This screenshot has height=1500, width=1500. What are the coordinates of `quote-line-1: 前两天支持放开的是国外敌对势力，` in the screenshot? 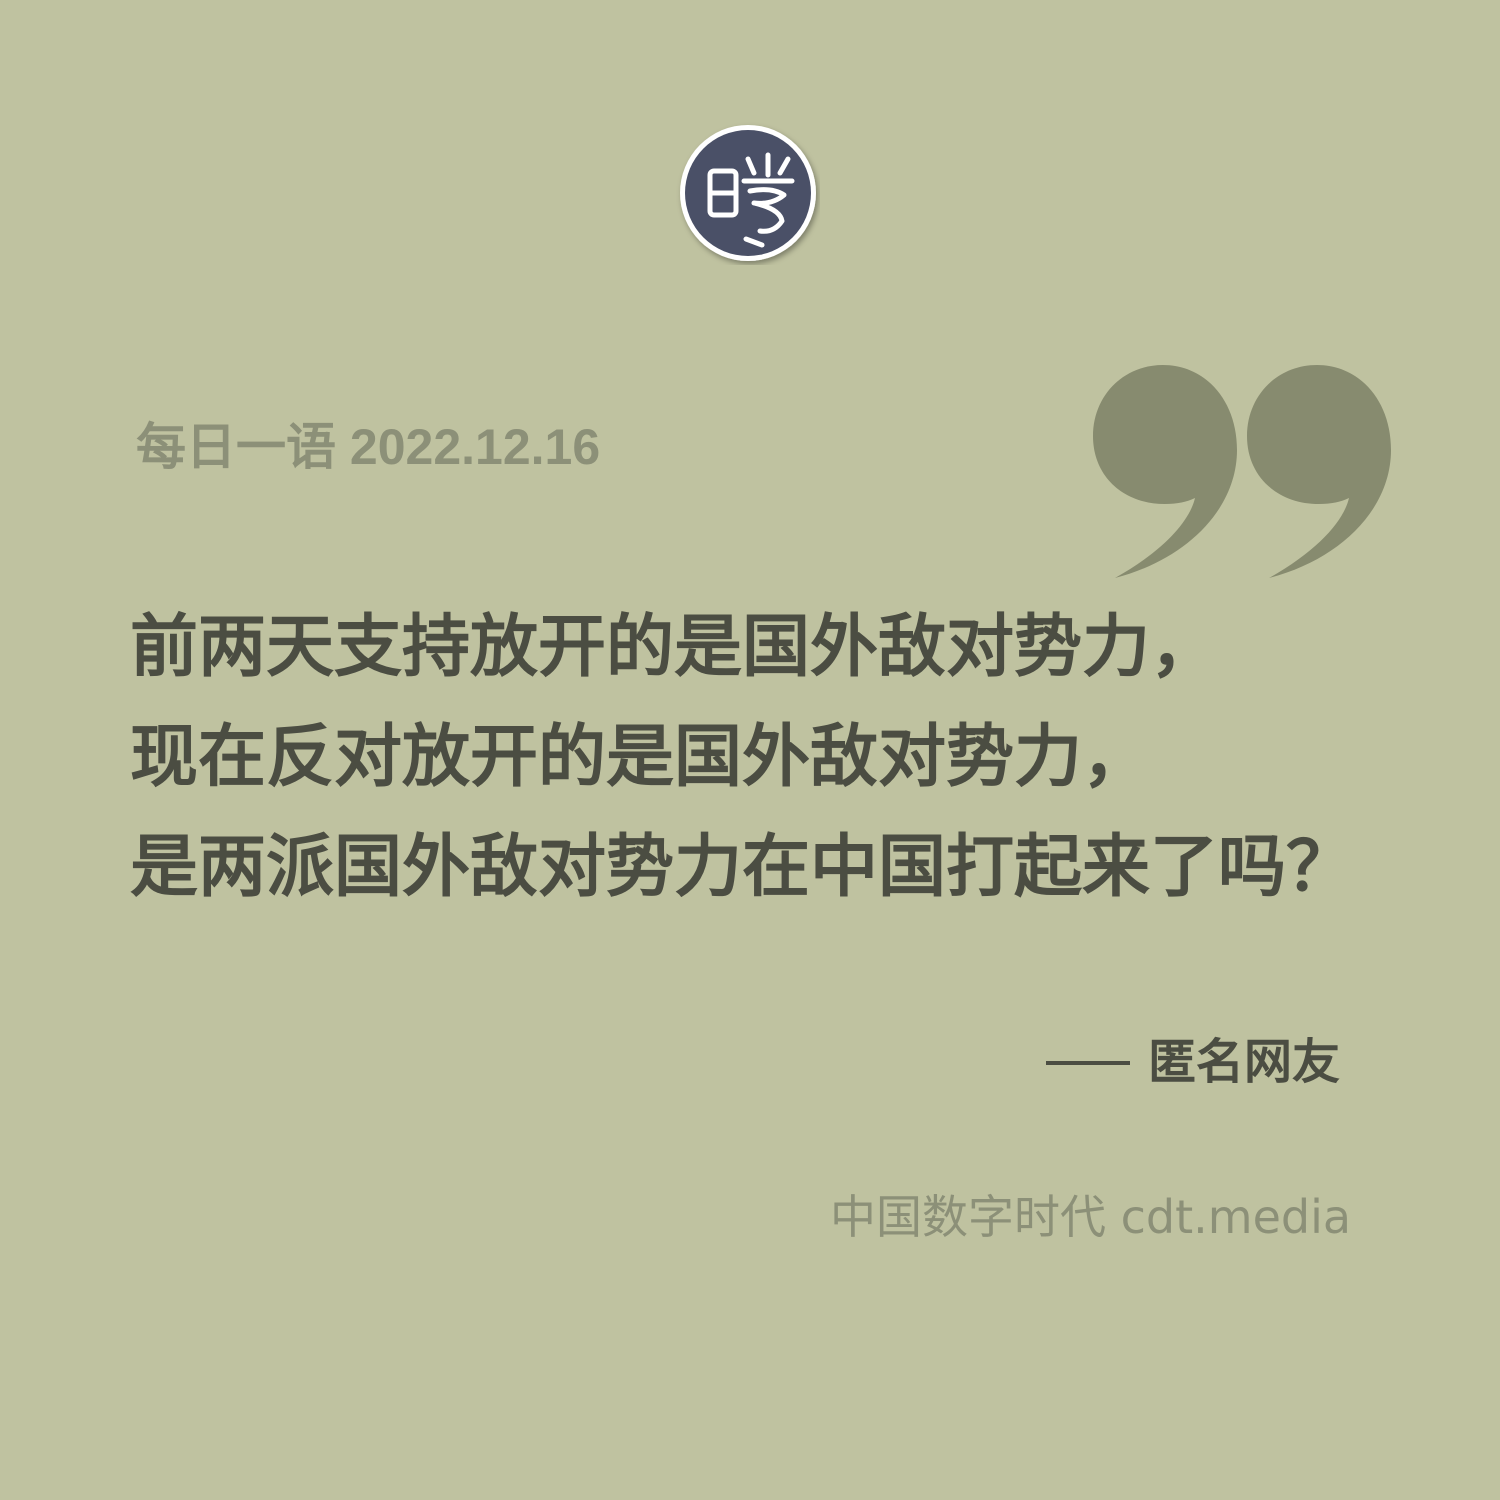 It's located at (674, 647).